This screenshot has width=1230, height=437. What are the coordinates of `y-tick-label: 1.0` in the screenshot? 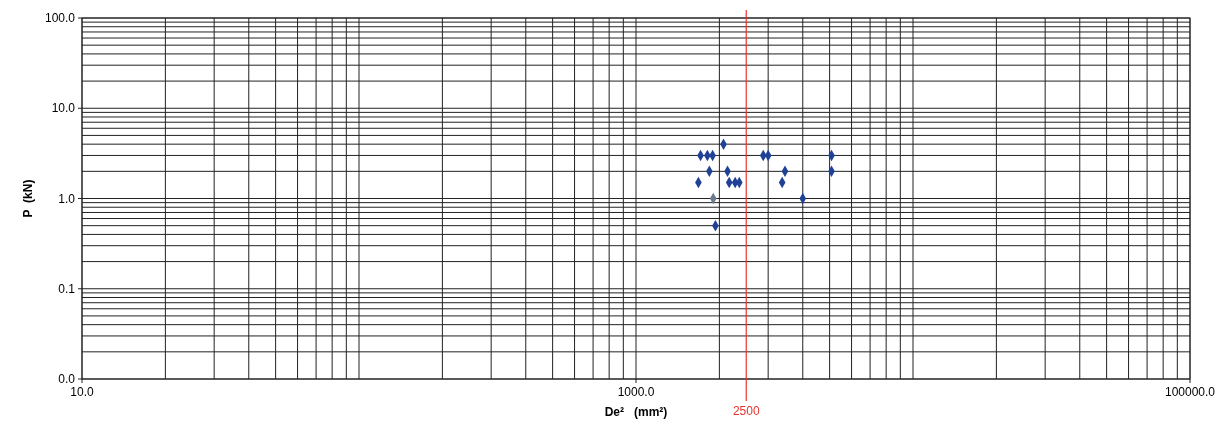 It's located at (67, 198).